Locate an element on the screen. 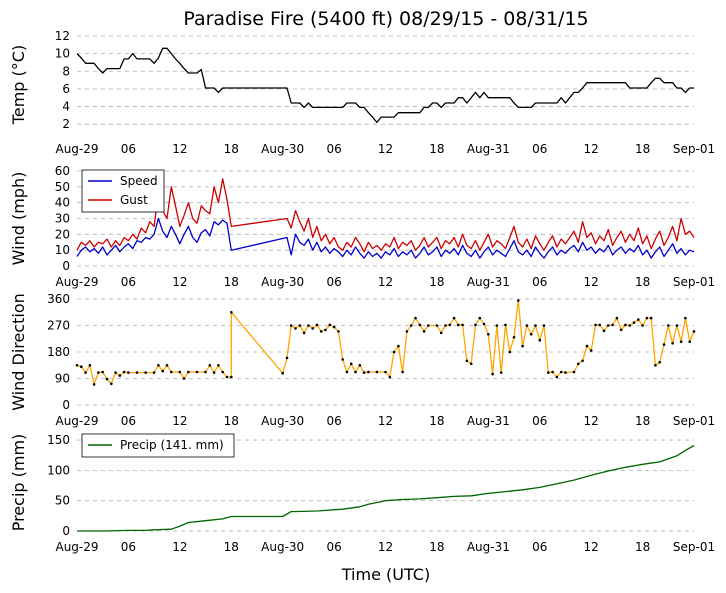  x-tick-label: Aug-29 is located at coordinates (76, 149).